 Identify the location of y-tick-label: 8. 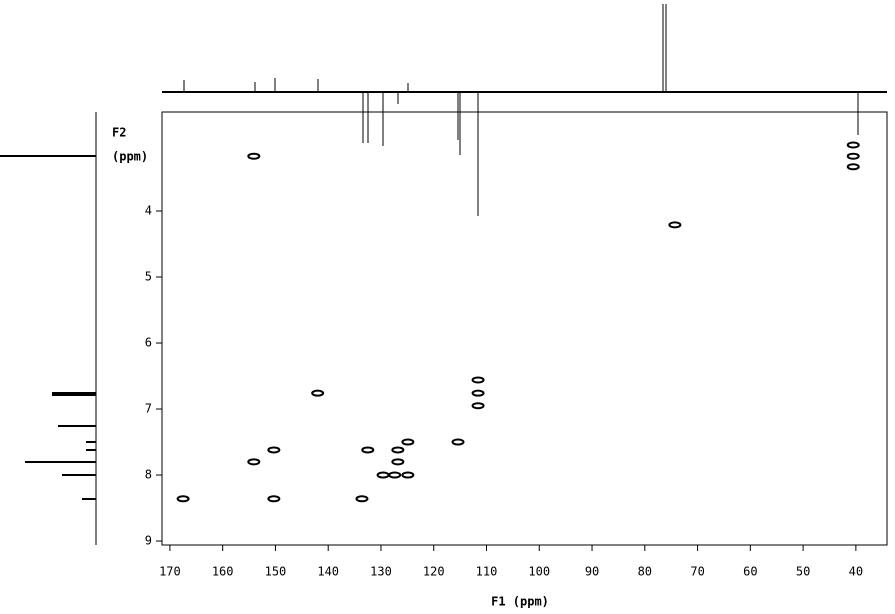
(148, 475).